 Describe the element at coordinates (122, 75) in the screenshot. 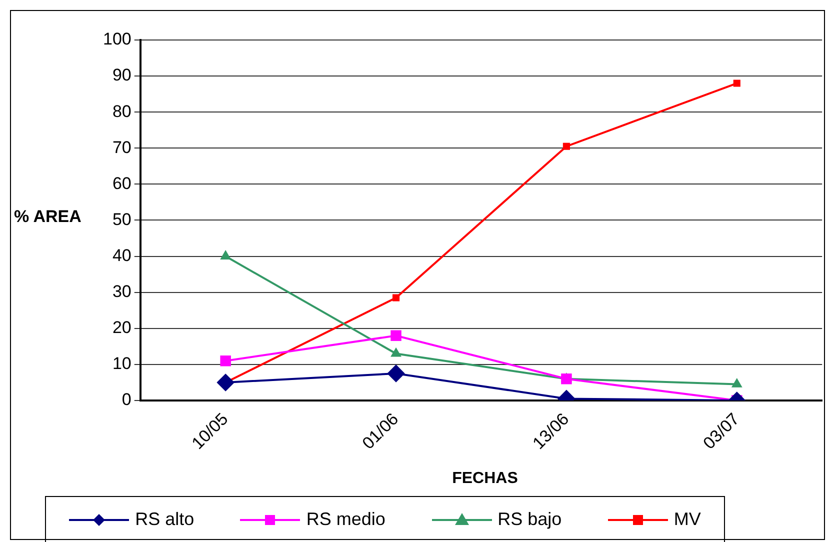

I see `y-tick-label: 90` at that location.